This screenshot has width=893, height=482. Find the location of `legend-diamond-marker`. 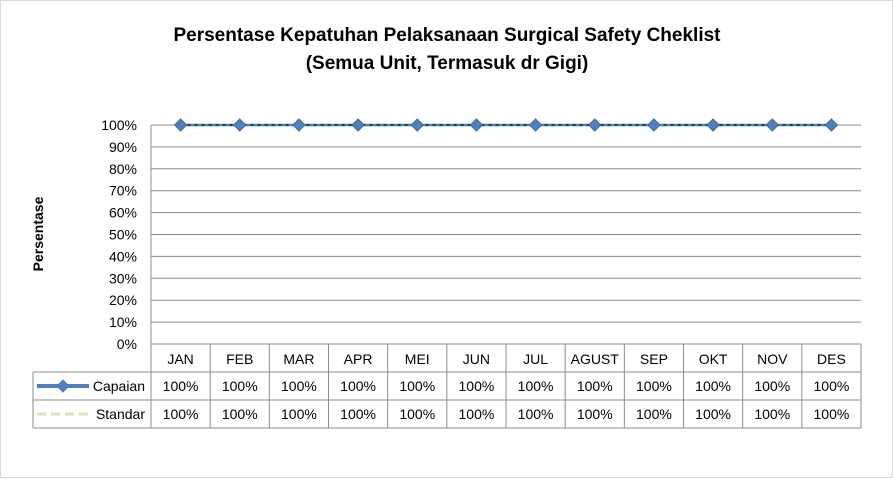

legend-diamond-marker is located at coordinates (63, 386).